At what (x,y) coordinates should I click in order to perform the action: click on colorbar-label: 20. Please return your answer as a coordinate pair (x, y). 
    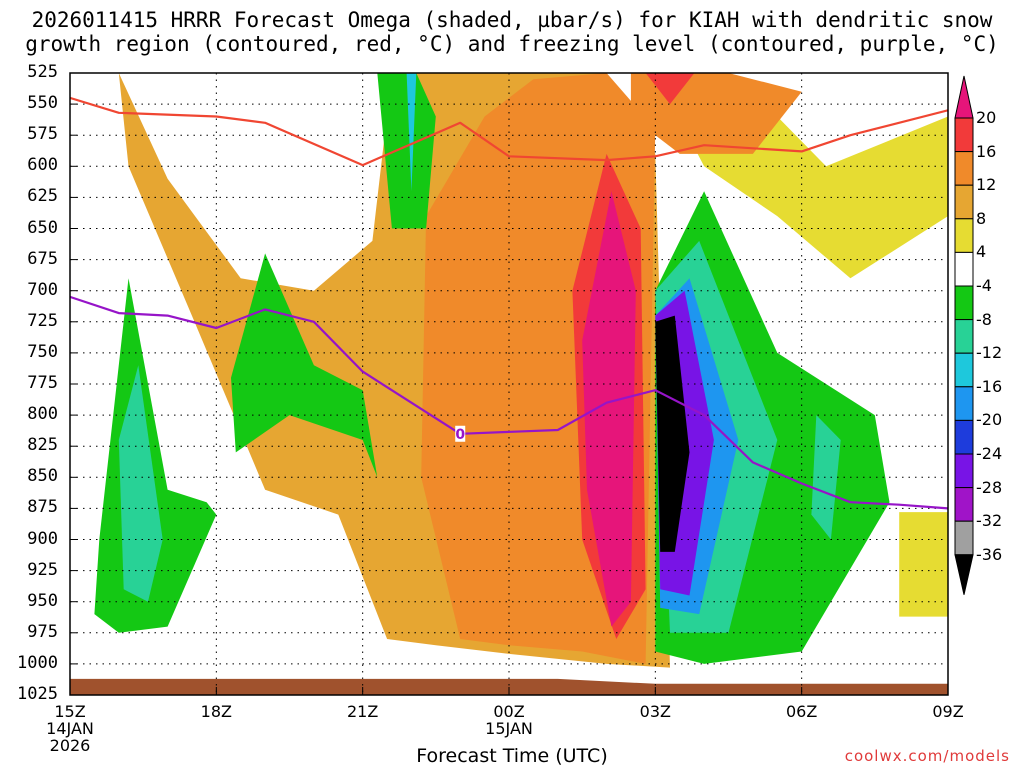
    Looking at the image, I should click on (986, 117).